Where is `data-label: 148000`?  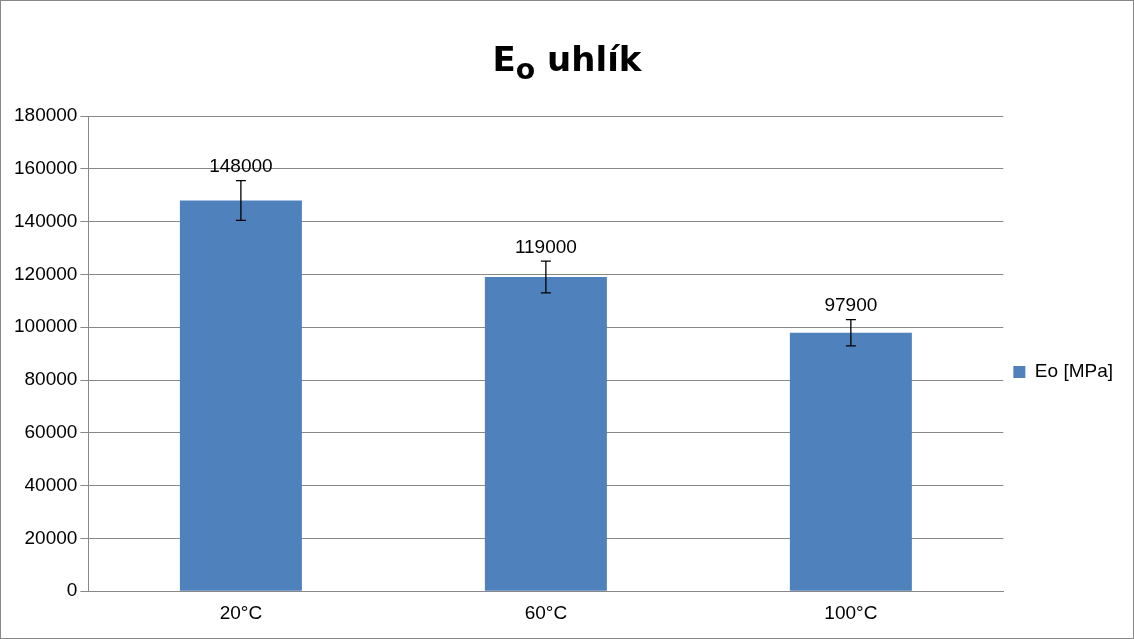 data-label: 148000 is located at coordinates (241, 166).